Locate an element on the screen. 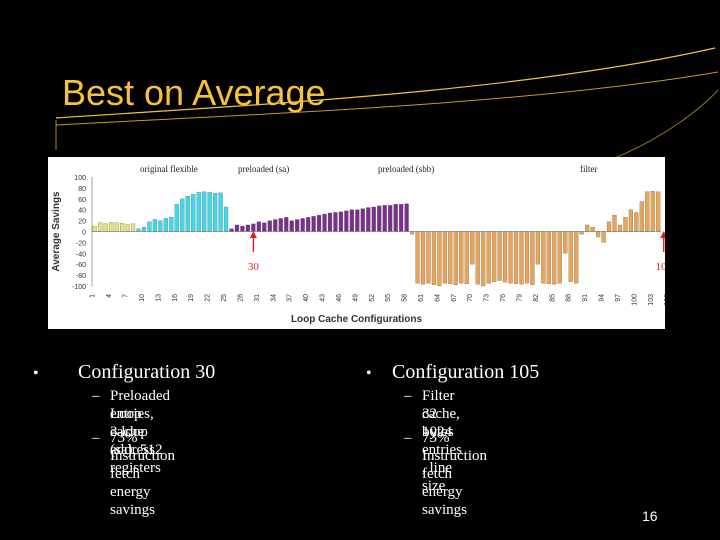 This screenshot has width=720, height=540. x-tick-label: 76 is located at coordinates (503, 298).